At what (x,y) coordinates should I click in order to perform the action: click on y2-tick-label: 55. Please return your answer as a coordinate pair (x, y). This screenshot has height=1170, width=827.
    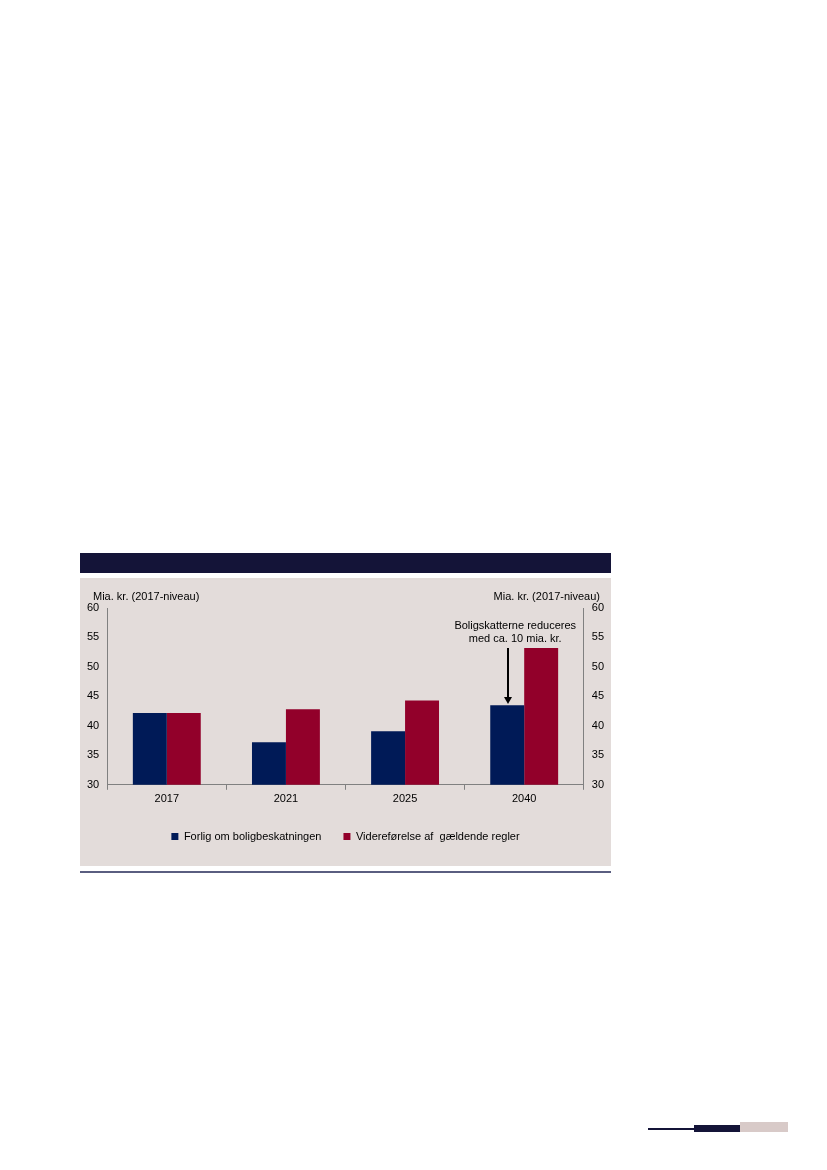
    Looking at the image, I should click on (598, 636).